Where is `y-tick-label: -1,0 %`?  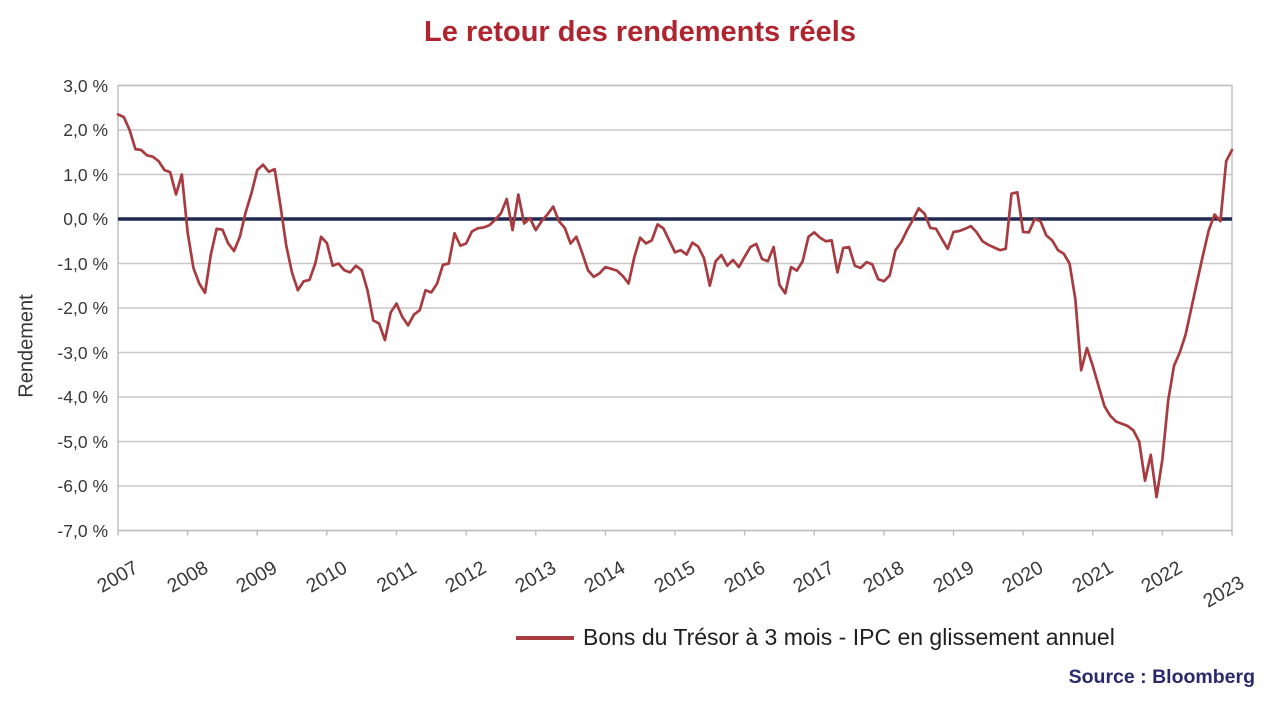
y-tick-label: -1,0 % is located at coordinates (82, 263).